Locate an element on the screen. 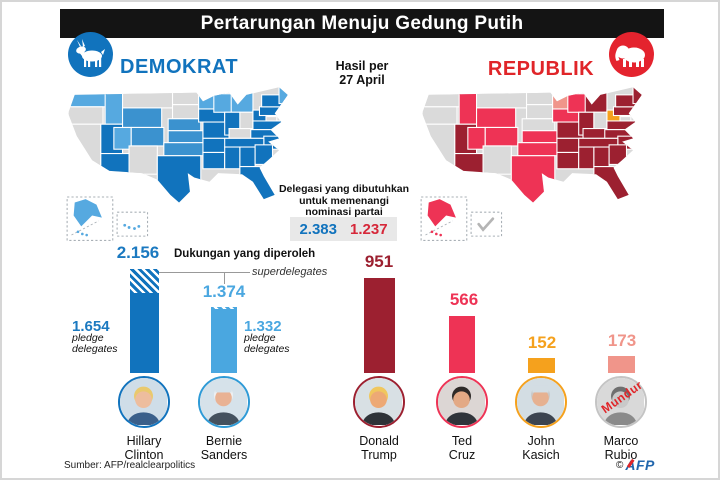 This screenshot has width=720, height=480. afp-logo: © AFP is located at coordinates (635, 465).